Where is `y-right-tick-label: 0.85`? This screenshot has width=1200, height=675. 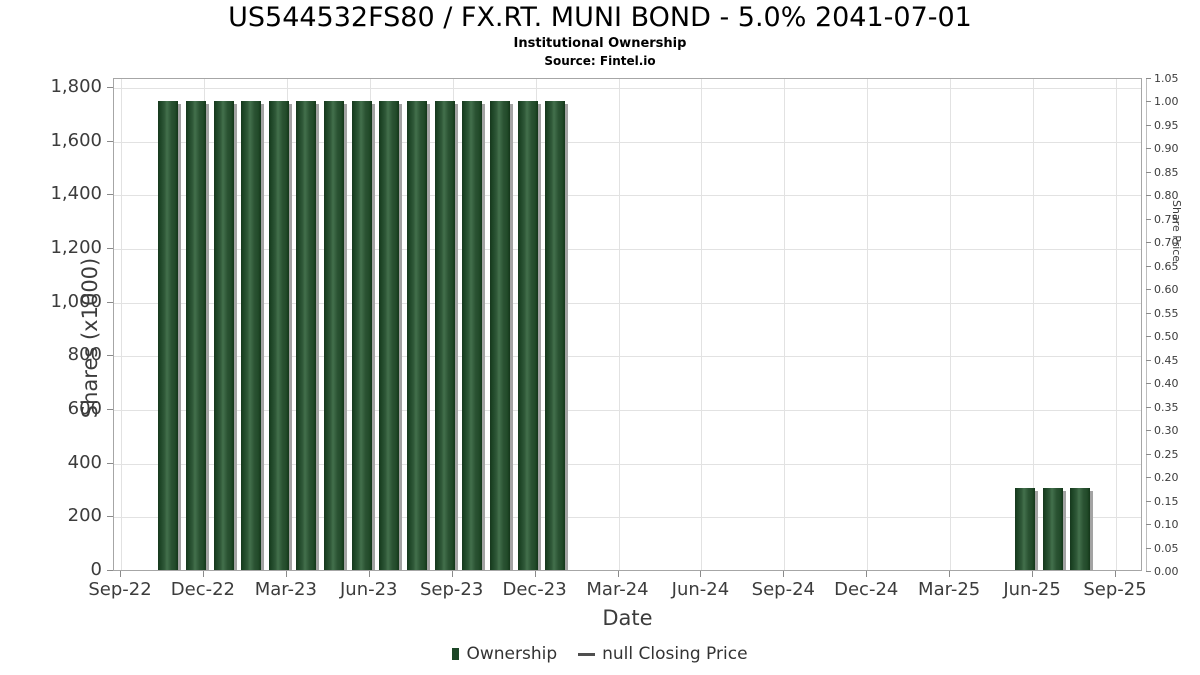 y-right-tick-label: 0.85 is located at coordinates (1166, 172).